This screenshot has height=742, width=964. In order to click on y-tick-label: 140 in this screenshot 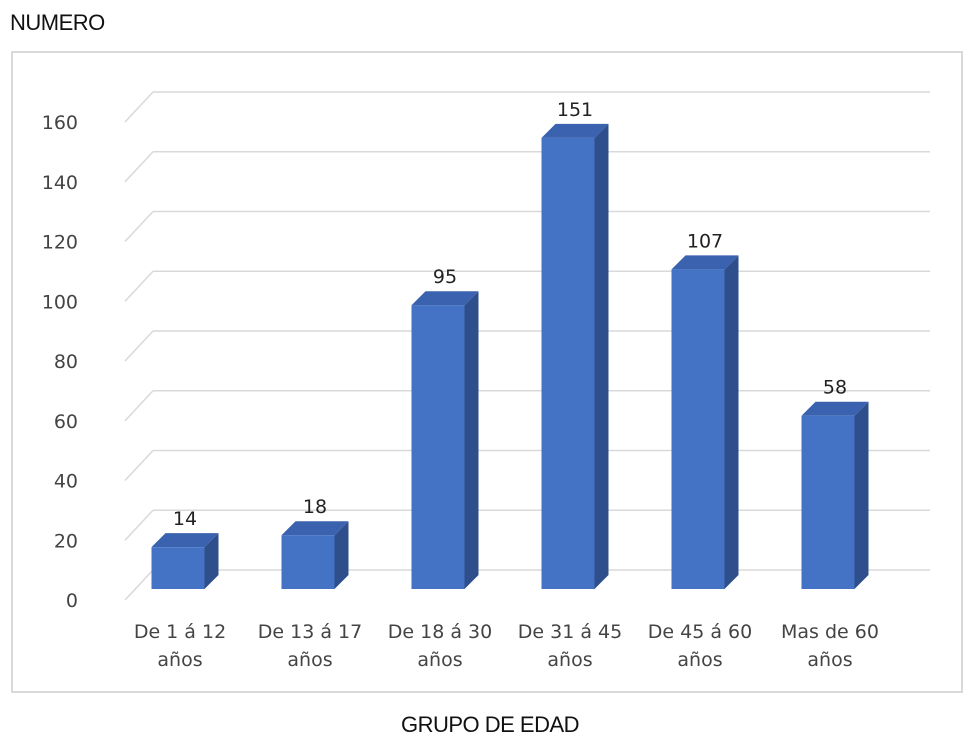, I will do `click(60, 183)`.